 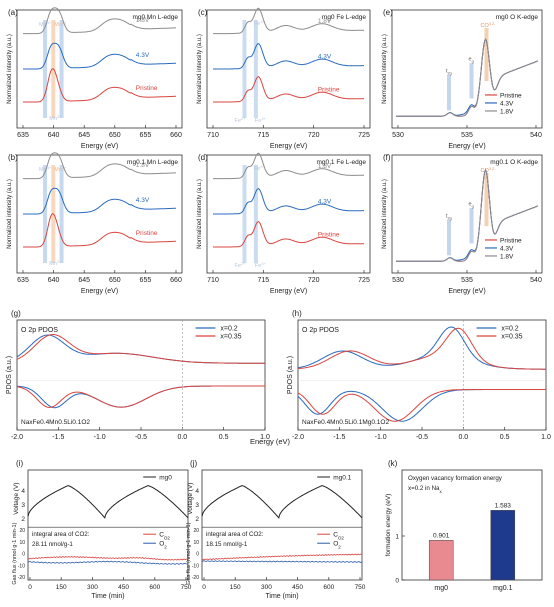 What do you see at coordinates (344, 17) in the screenshot?
I see `panel-title: mg0 Fe L-edge` at bounding box center [344, 17].